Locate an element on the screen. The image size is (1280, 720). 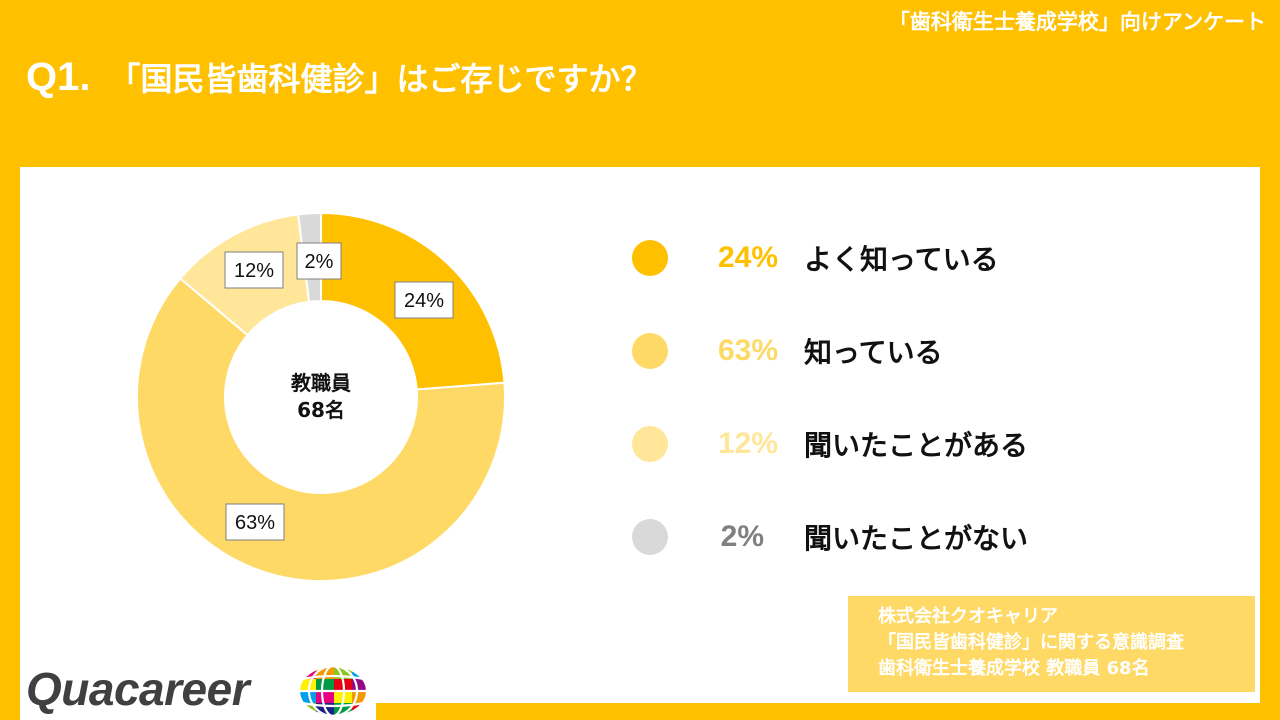
question-text: 「国民皆歯科健診」はご存じですか？ is located at coordinates (380, 79).